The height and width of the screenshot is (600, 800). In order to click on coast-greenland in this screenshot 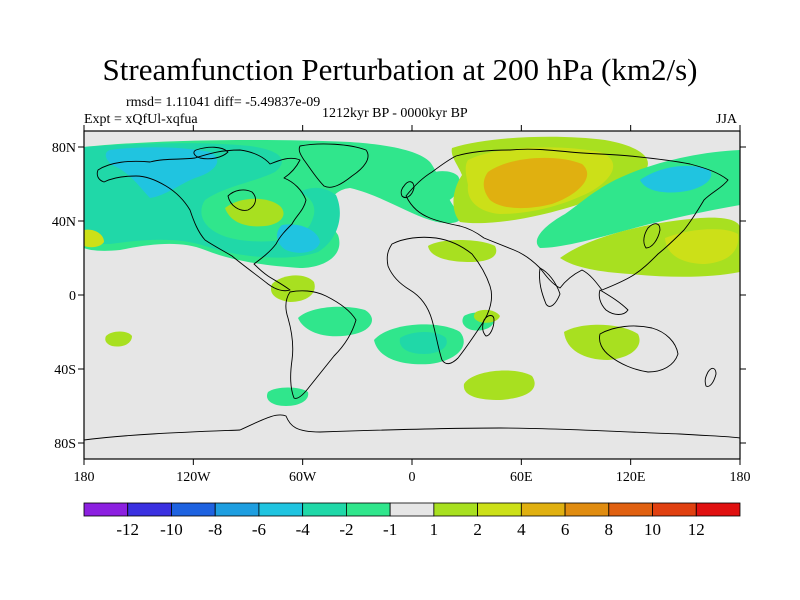, I will do `click(333, 165)`.